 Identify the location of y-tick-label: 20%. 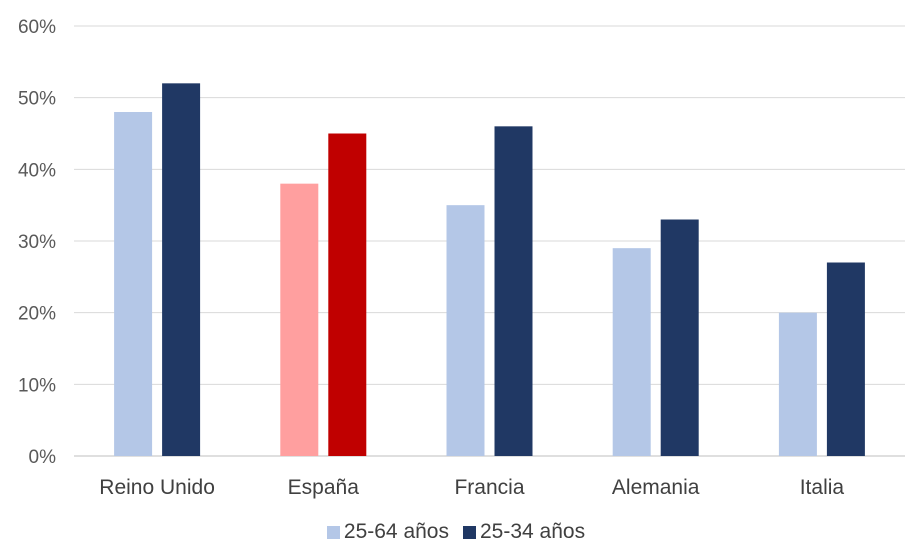
(37, 314).